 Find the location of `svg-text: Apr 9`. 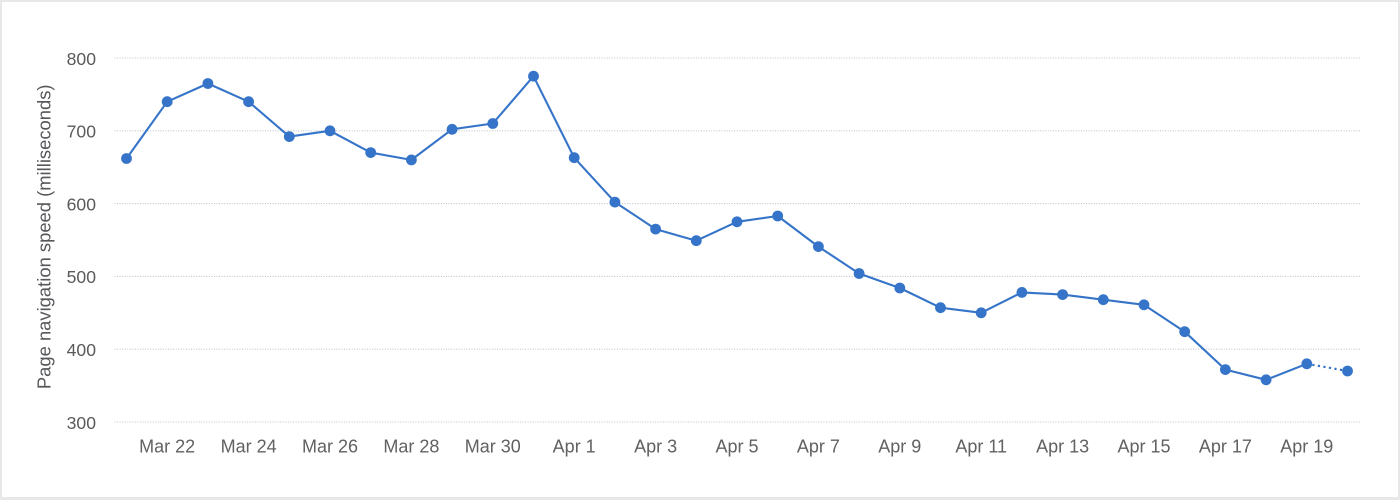

svg-text: Apr 9 is located at coordinates (899, 446).